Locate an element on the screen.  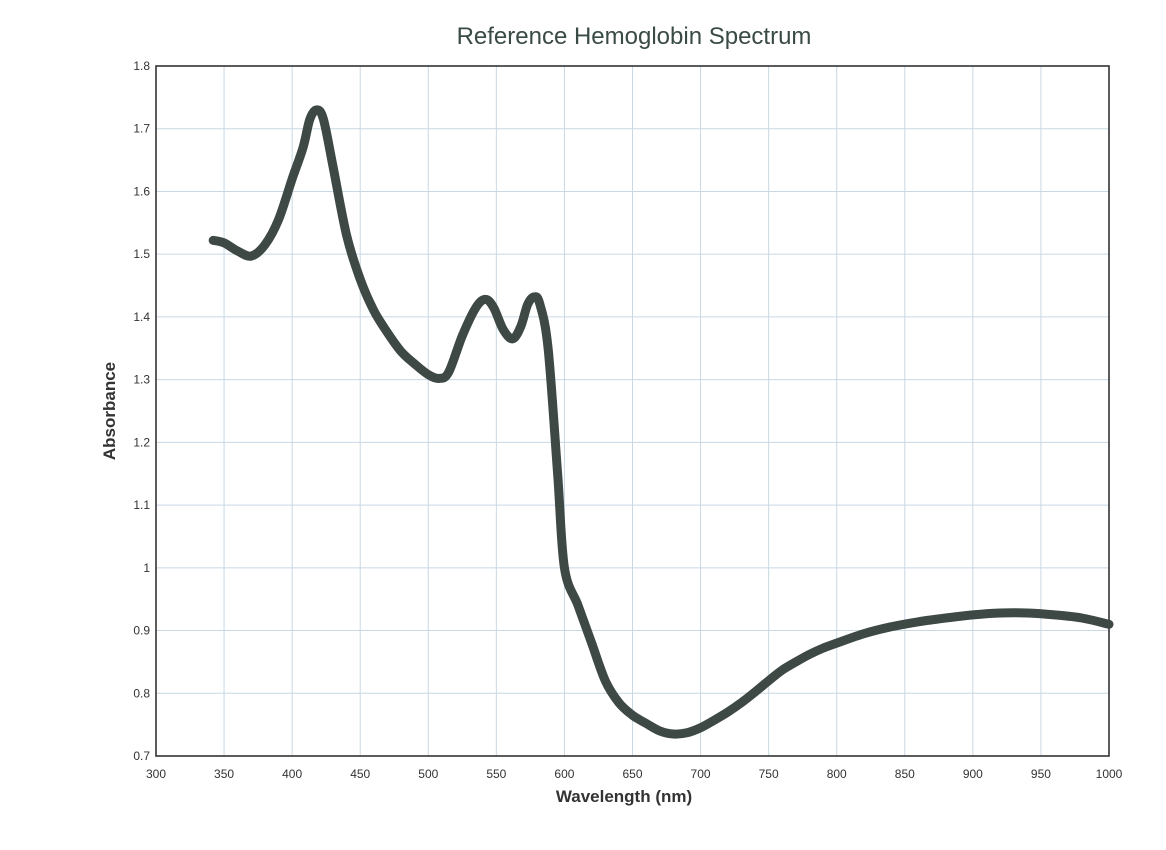
x-tick-label: 850 is located at coordinates (905, 774).